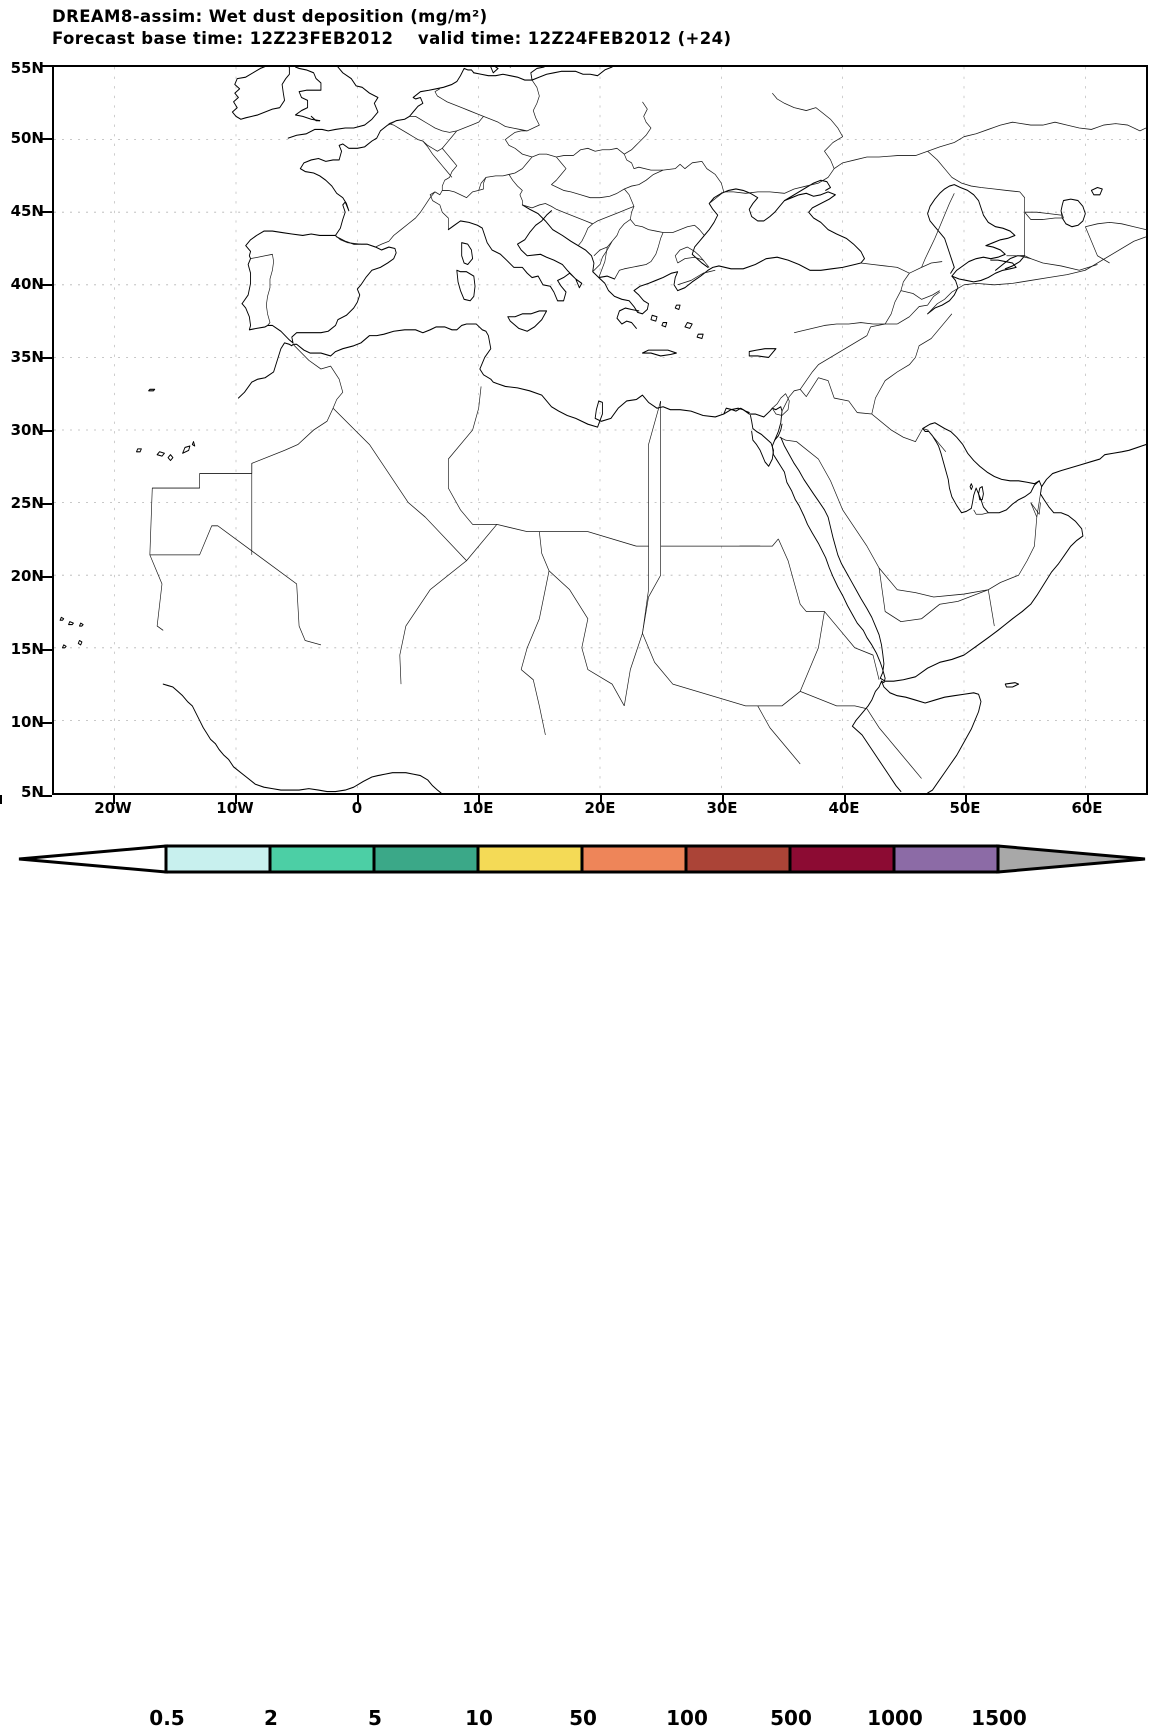 This screenshot has height=1730, width=1165. I want to click on y-axis-label-50n: 50N, so click(27, 138).